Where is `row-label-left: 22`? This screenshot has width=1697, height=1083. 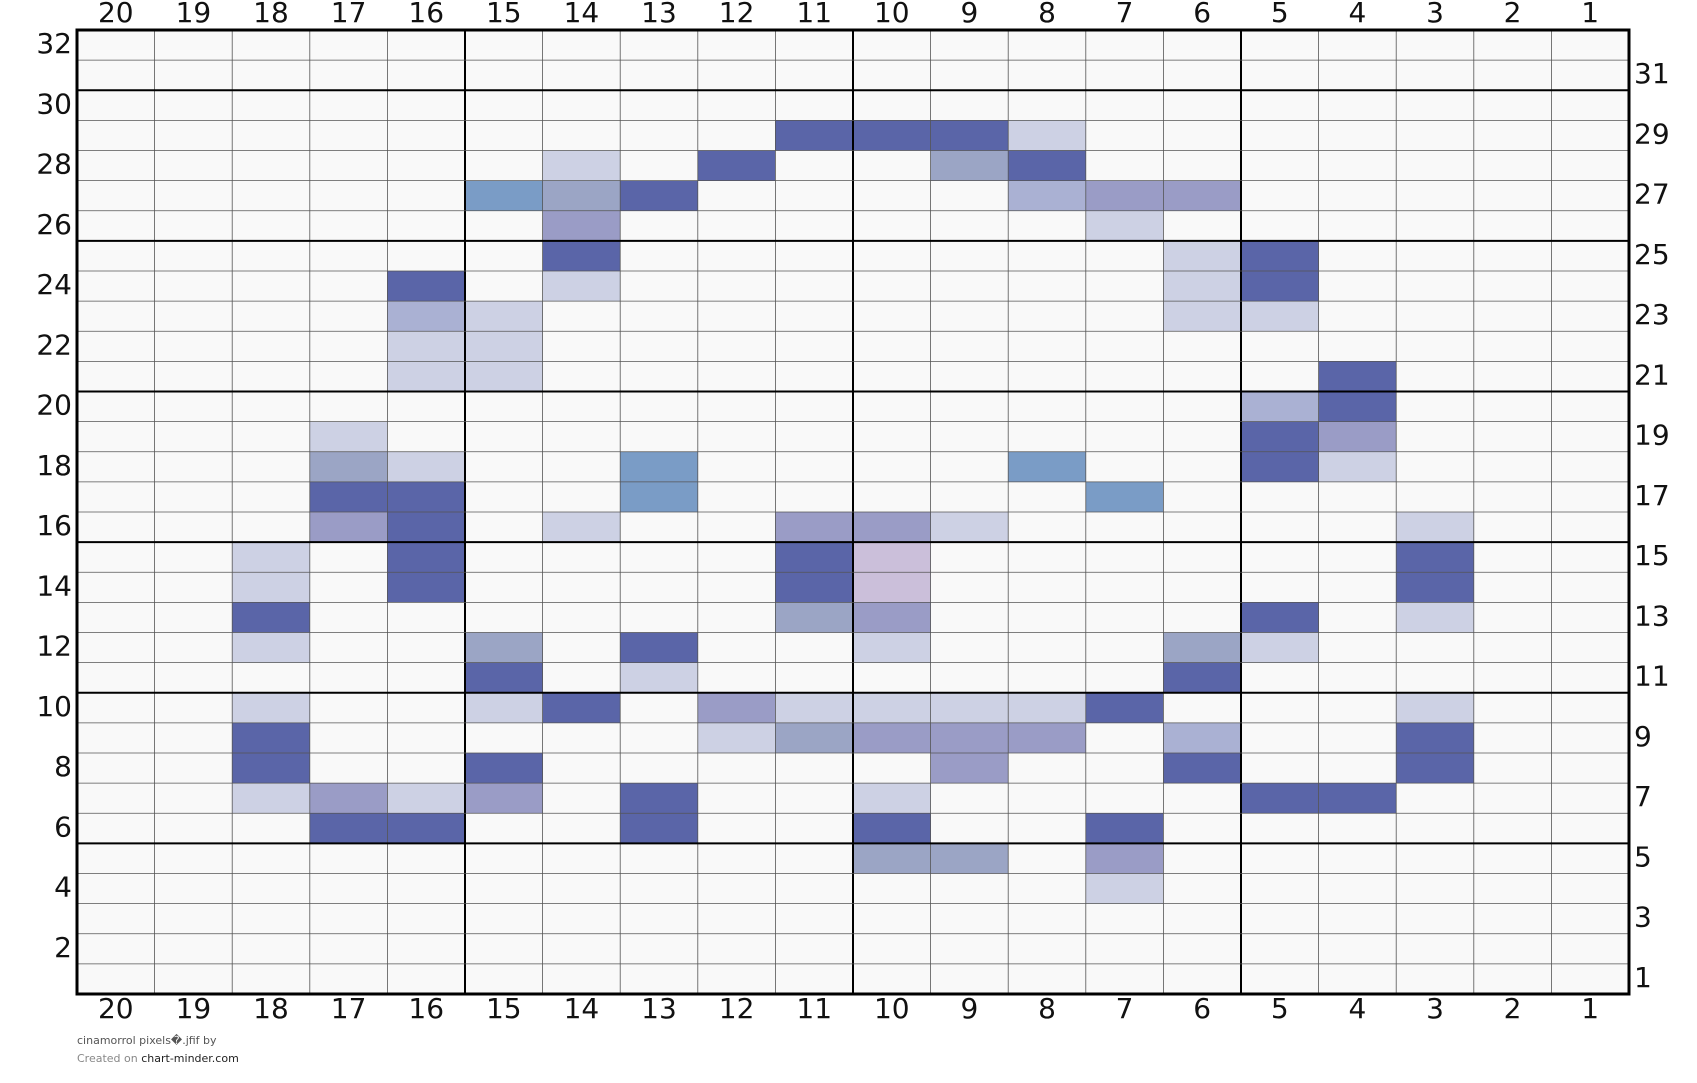 row-label-left: 22 is located at coordinates (54, 344).